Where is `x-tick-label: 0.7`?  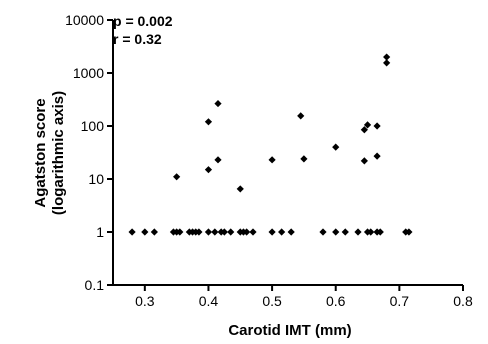
x-tick-label: 0.7 is located at coordinates (400, 301).